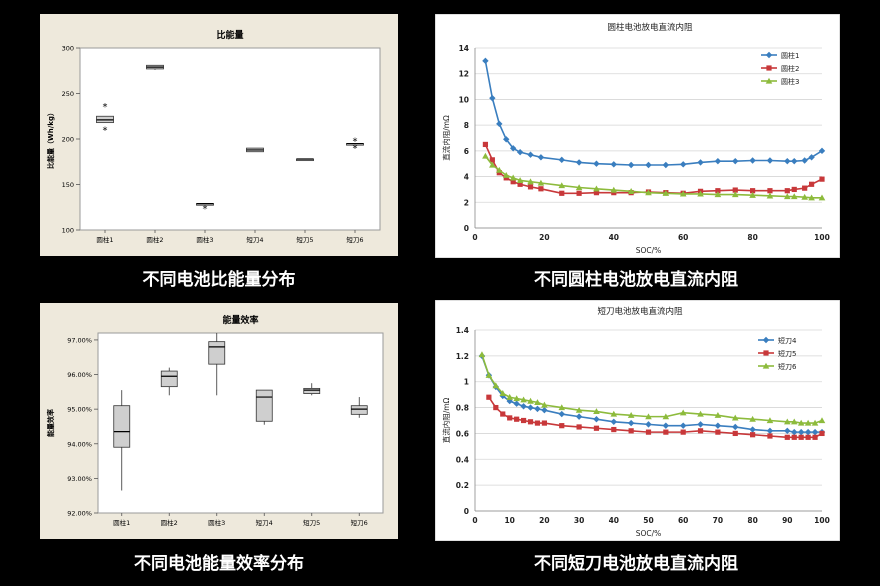  What do you see at coordinates (79, 340) in the screenshot?
I see `y-tick-label: 97.00%` at bounding box center [79, 340].